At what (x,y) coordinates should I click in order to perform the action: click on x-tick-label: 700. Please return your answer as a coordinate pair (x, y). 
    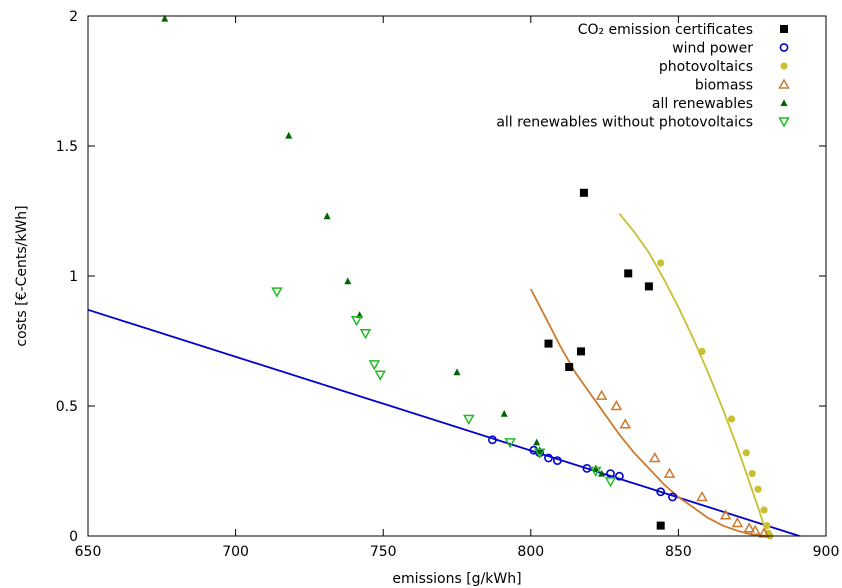
    Looking at the image, I should click on (235, 552).